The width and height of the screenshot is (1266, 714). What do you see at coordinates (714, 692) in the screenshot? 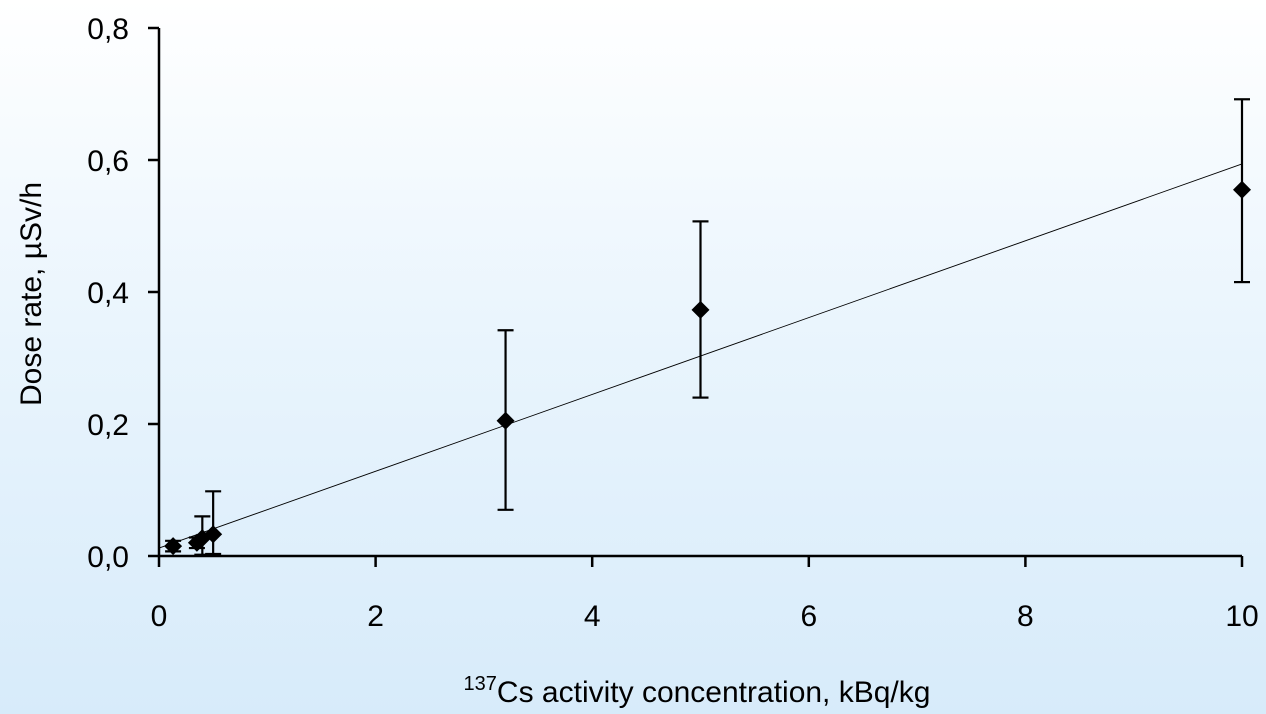
I see `x-axis-title-text: Cs activity concentration, kBq/kg` at bounding box center [714, 692].